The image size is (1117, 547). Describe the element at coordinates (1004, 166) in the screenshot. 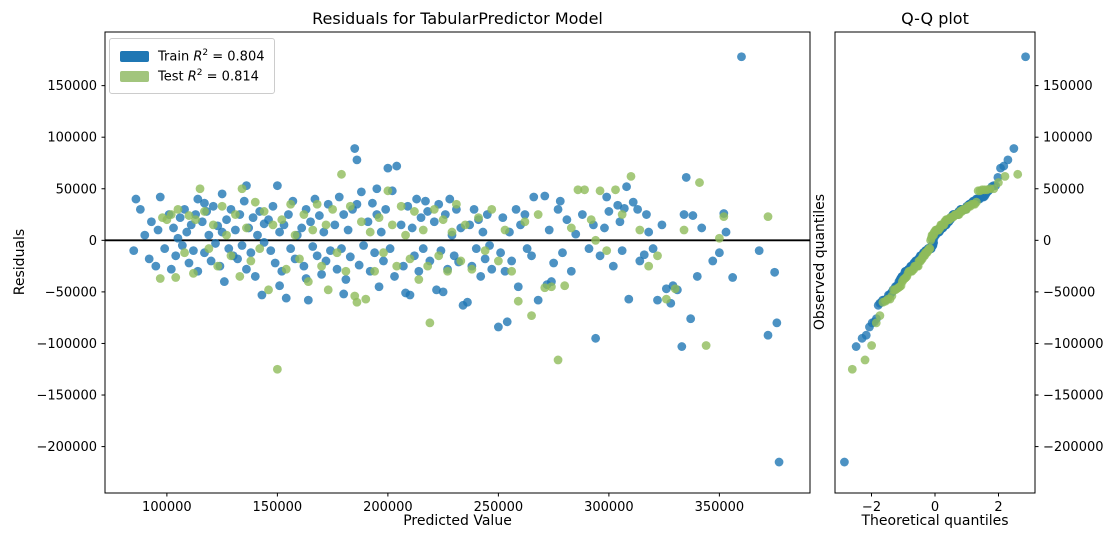

I see `qq-train-point` at that location.